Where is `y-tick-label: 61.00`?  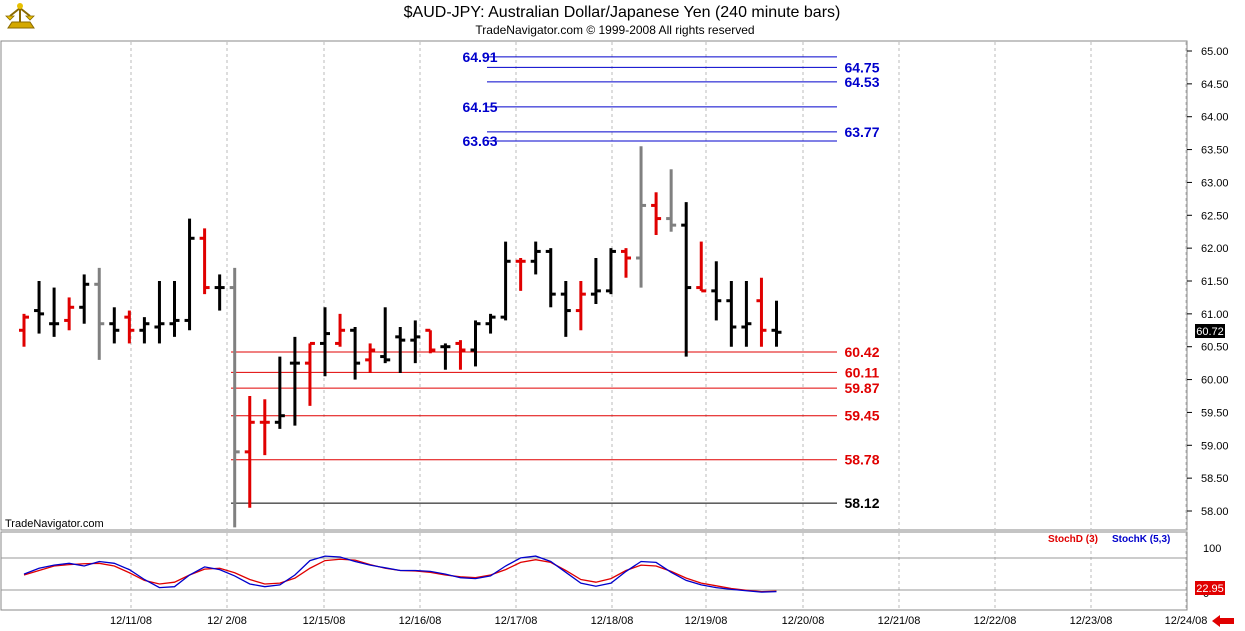 y-tick-label: 61.00 is located at coordinates (1215, 315).